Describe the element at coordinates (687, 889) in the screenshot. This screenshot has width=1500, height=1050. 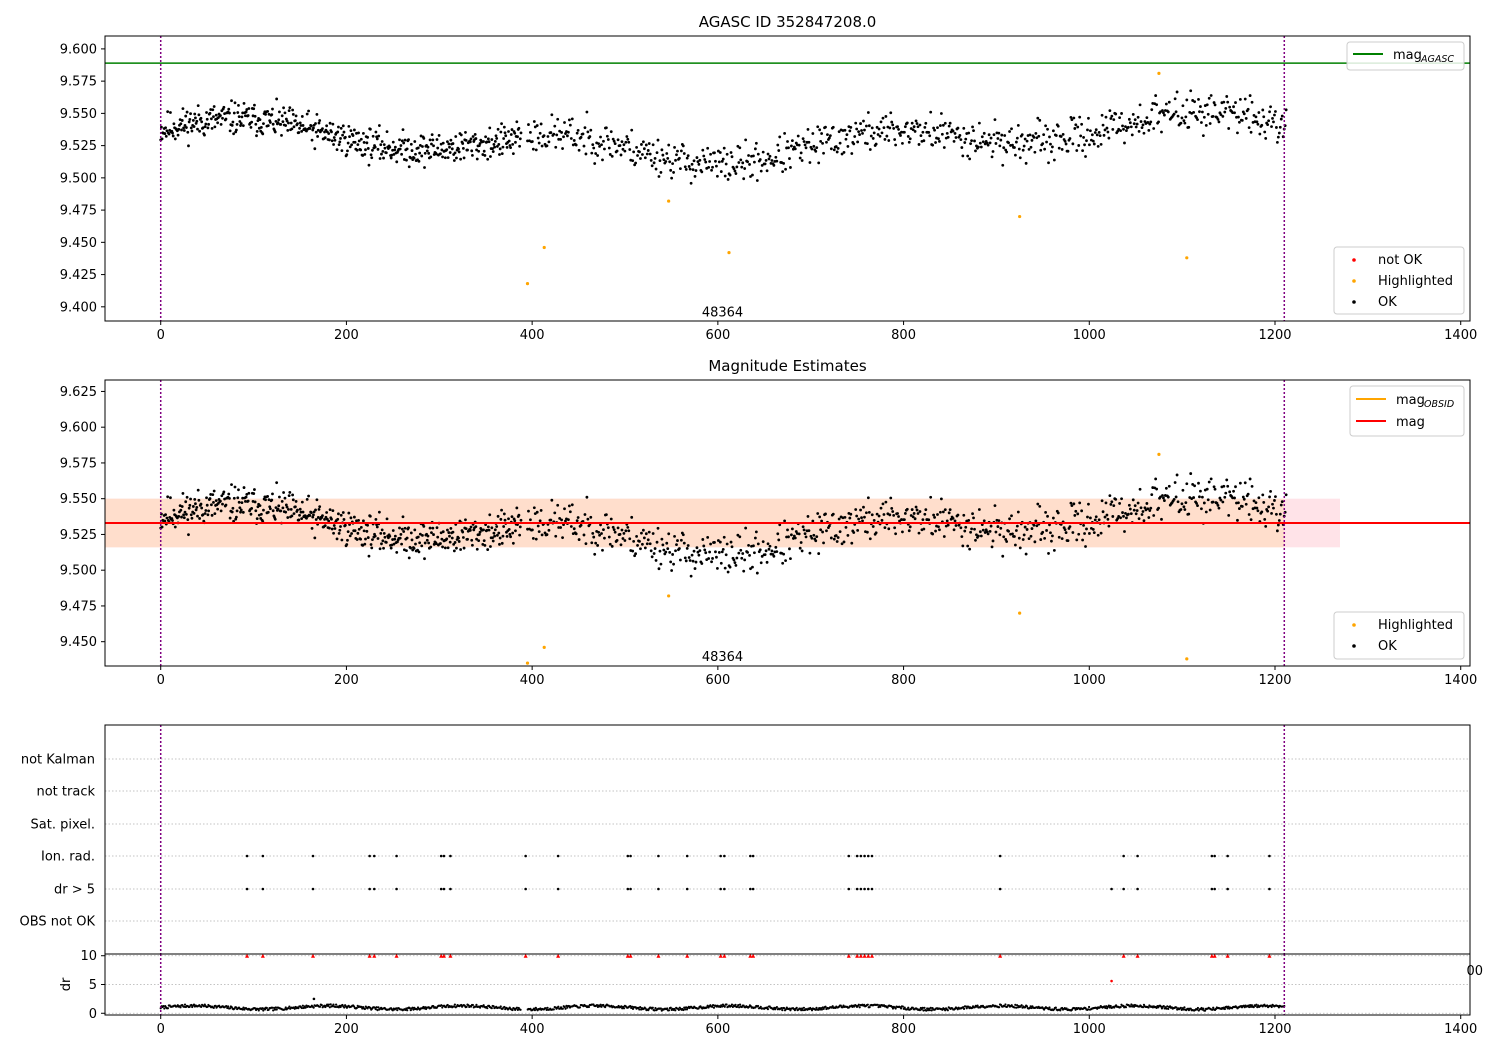
I see `dr-gt5-point` at that location.